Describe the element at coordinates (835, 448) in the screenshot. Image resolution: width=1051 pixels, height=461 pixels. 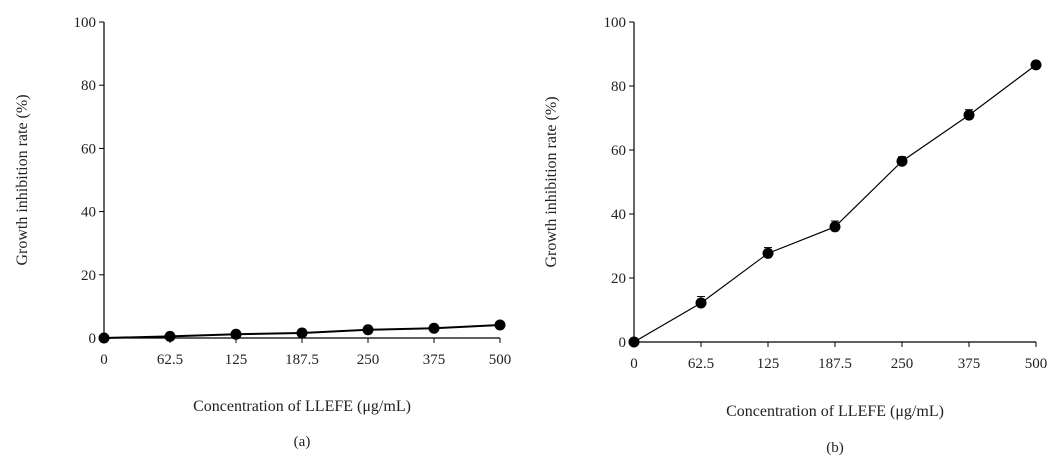
I see `panel-label: (b)` at that location.